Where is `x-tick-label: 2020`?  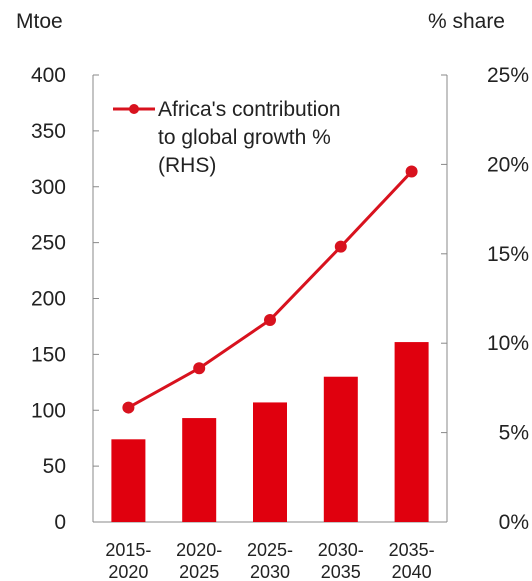
x-tick-label: 2020 is located at coordinates (128, 571).